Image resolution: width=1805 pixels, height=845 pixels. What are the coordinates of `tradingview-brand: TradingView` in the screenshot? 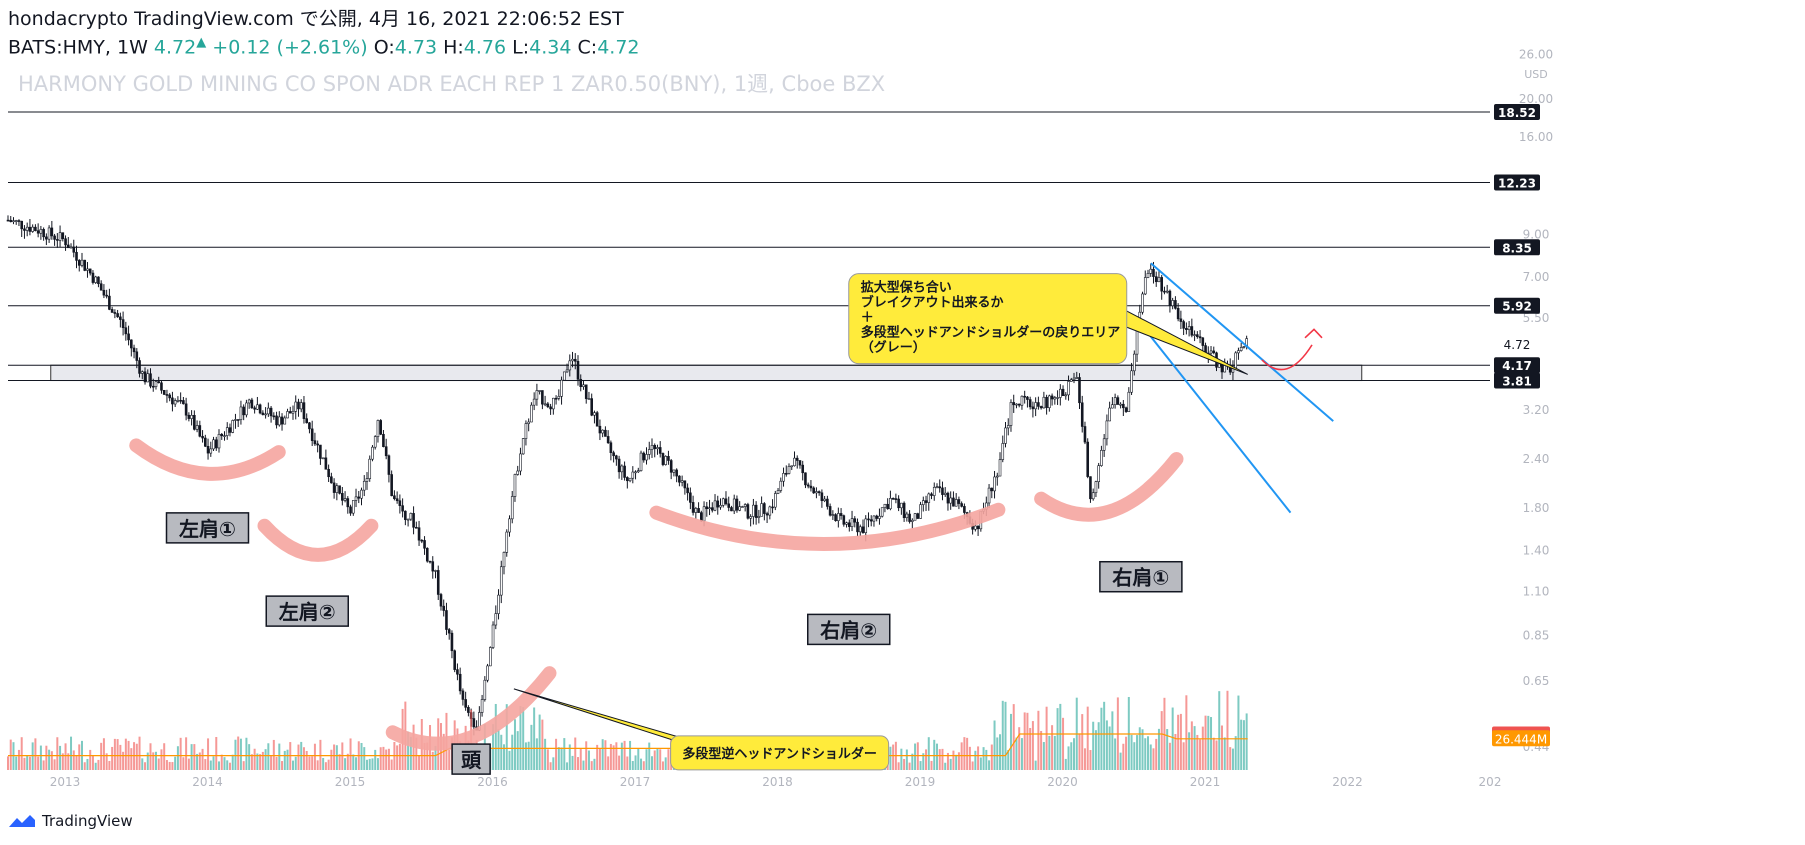 It's located at (70, 821).